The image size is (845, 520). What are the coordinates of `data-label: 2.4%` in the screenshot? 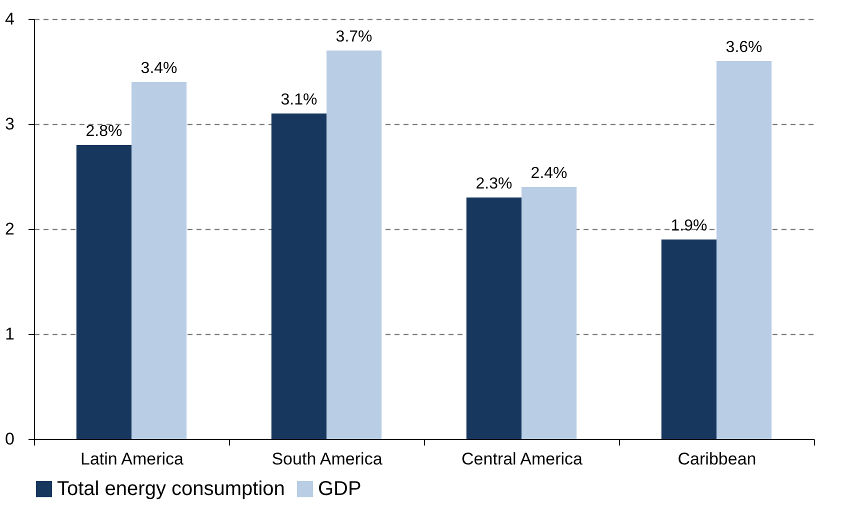 It's located at (549, 173).